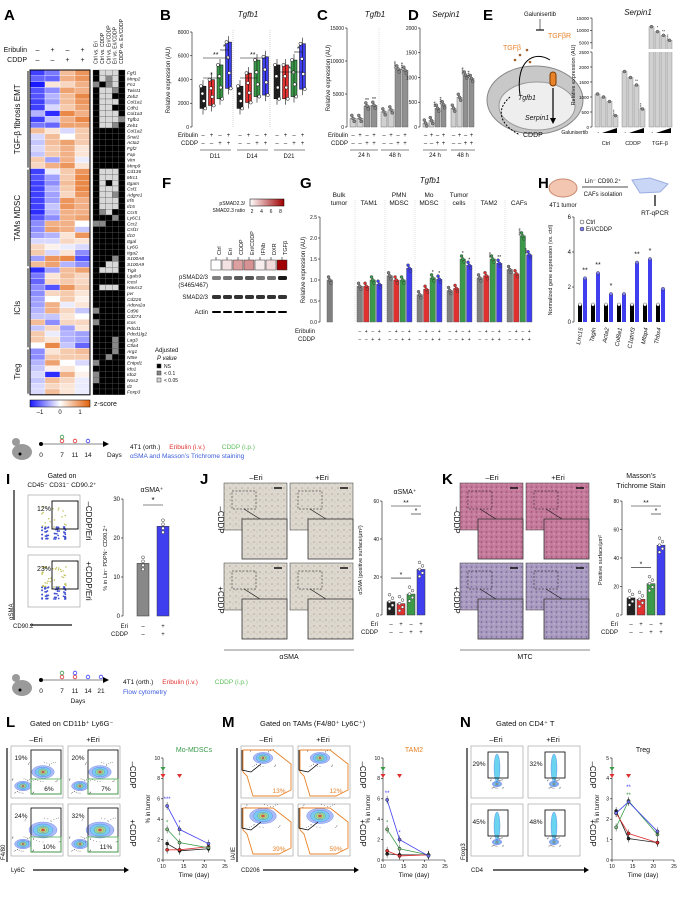  Describe the element at coordinates (628, 833) in the screenshot. I see `chart-n-point` at that location.